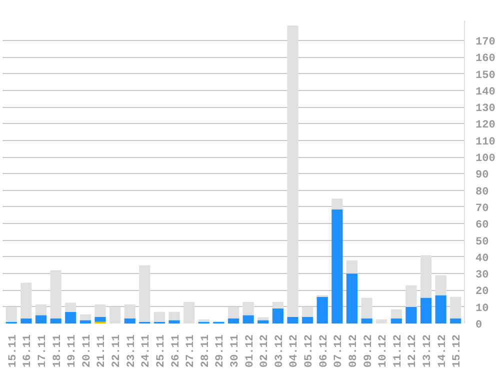 The width and height of the screenshot is (498, 370). Describe the element at coordinates (486, 92) in the screenshot. I see `y-tick-label: 140` at that location.